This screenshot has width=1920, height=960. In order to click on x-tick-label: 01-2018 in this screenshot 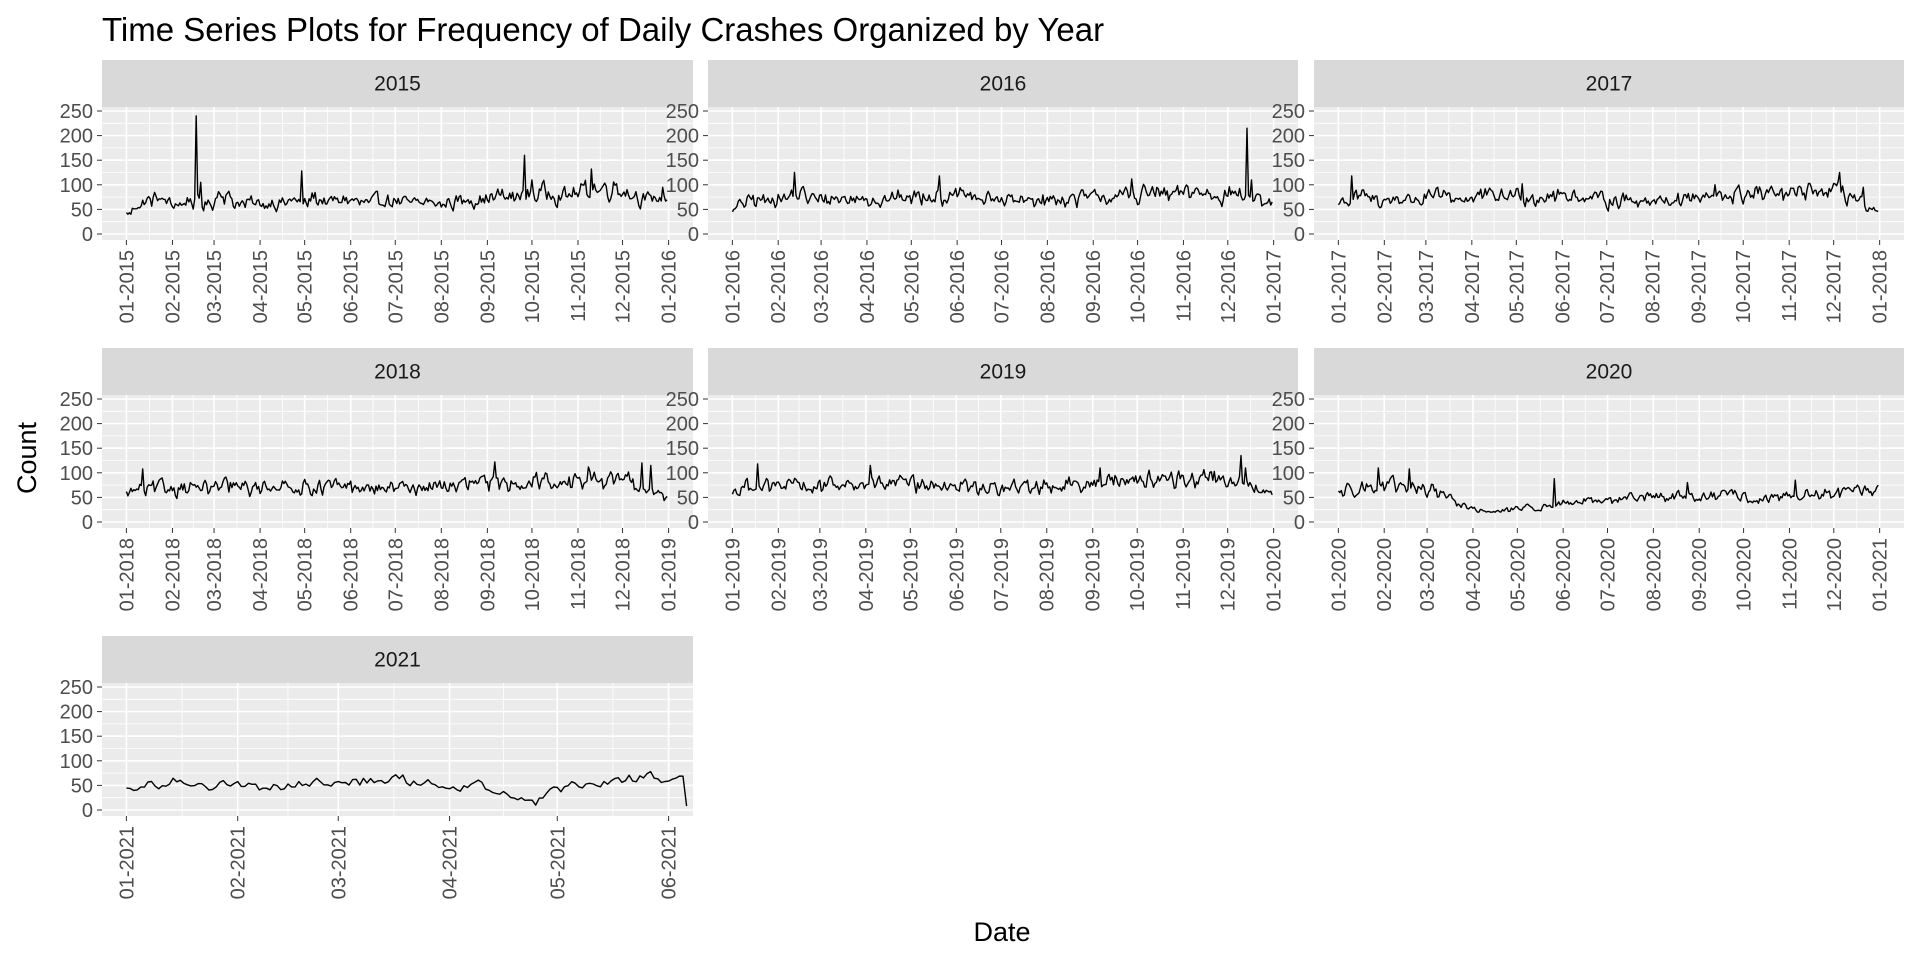, I will do `click(127, 574)`.